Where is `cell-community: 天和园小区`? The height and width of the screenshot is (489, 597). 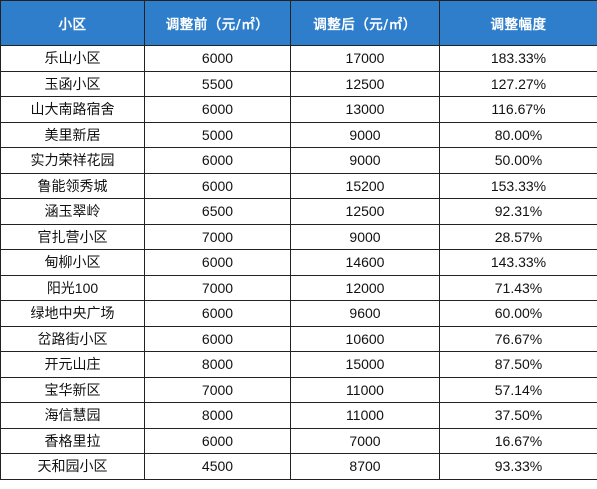
cell-community: 天和园小区 is located at coordinates (72, 466).